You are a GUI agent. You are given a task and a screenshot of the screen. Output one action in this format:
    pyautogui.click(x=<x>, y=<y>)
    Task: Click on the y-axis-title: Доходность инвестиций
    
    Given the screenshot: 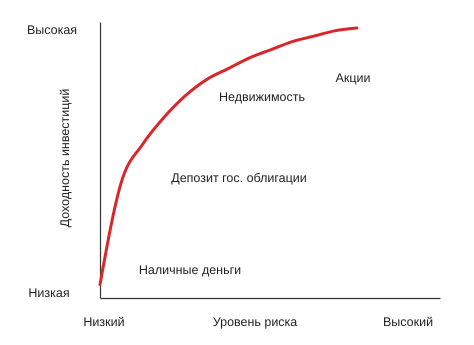 What is the action you would take?
    pyautogui.click(x=65, y=158)
    